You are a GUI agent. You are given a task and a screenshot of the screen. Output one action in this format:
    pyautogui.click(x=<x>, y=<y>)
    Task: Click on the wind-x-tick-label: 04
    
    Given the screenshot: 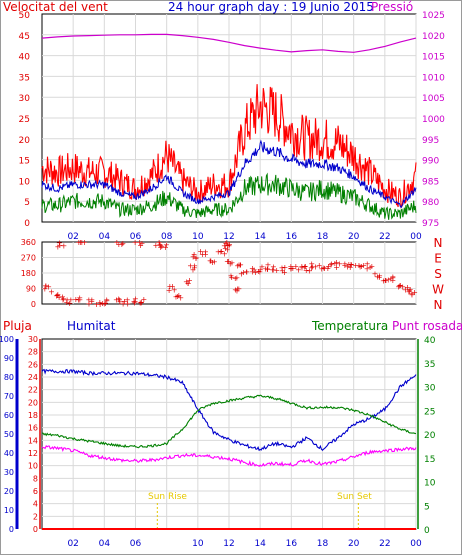 What is the action you would take?
    pyautogui.click(x=105, y=237)
    